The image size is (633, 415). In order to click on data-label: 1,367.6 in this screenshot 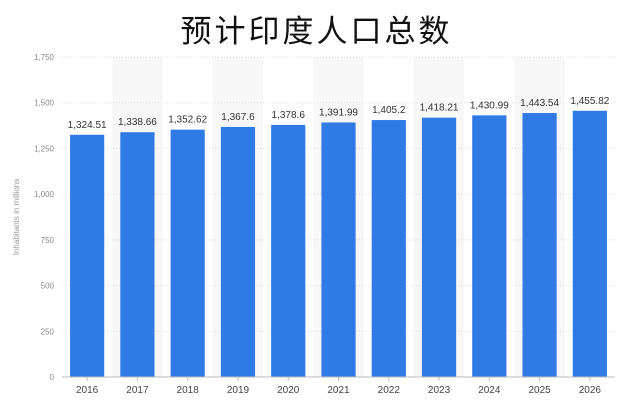, I will do `click(238, 117)`.